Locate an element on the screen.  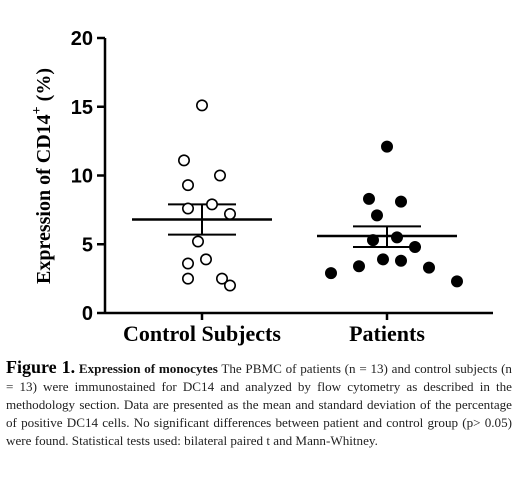
figure-label: Figure 1. is located at coordinates (41, 367).